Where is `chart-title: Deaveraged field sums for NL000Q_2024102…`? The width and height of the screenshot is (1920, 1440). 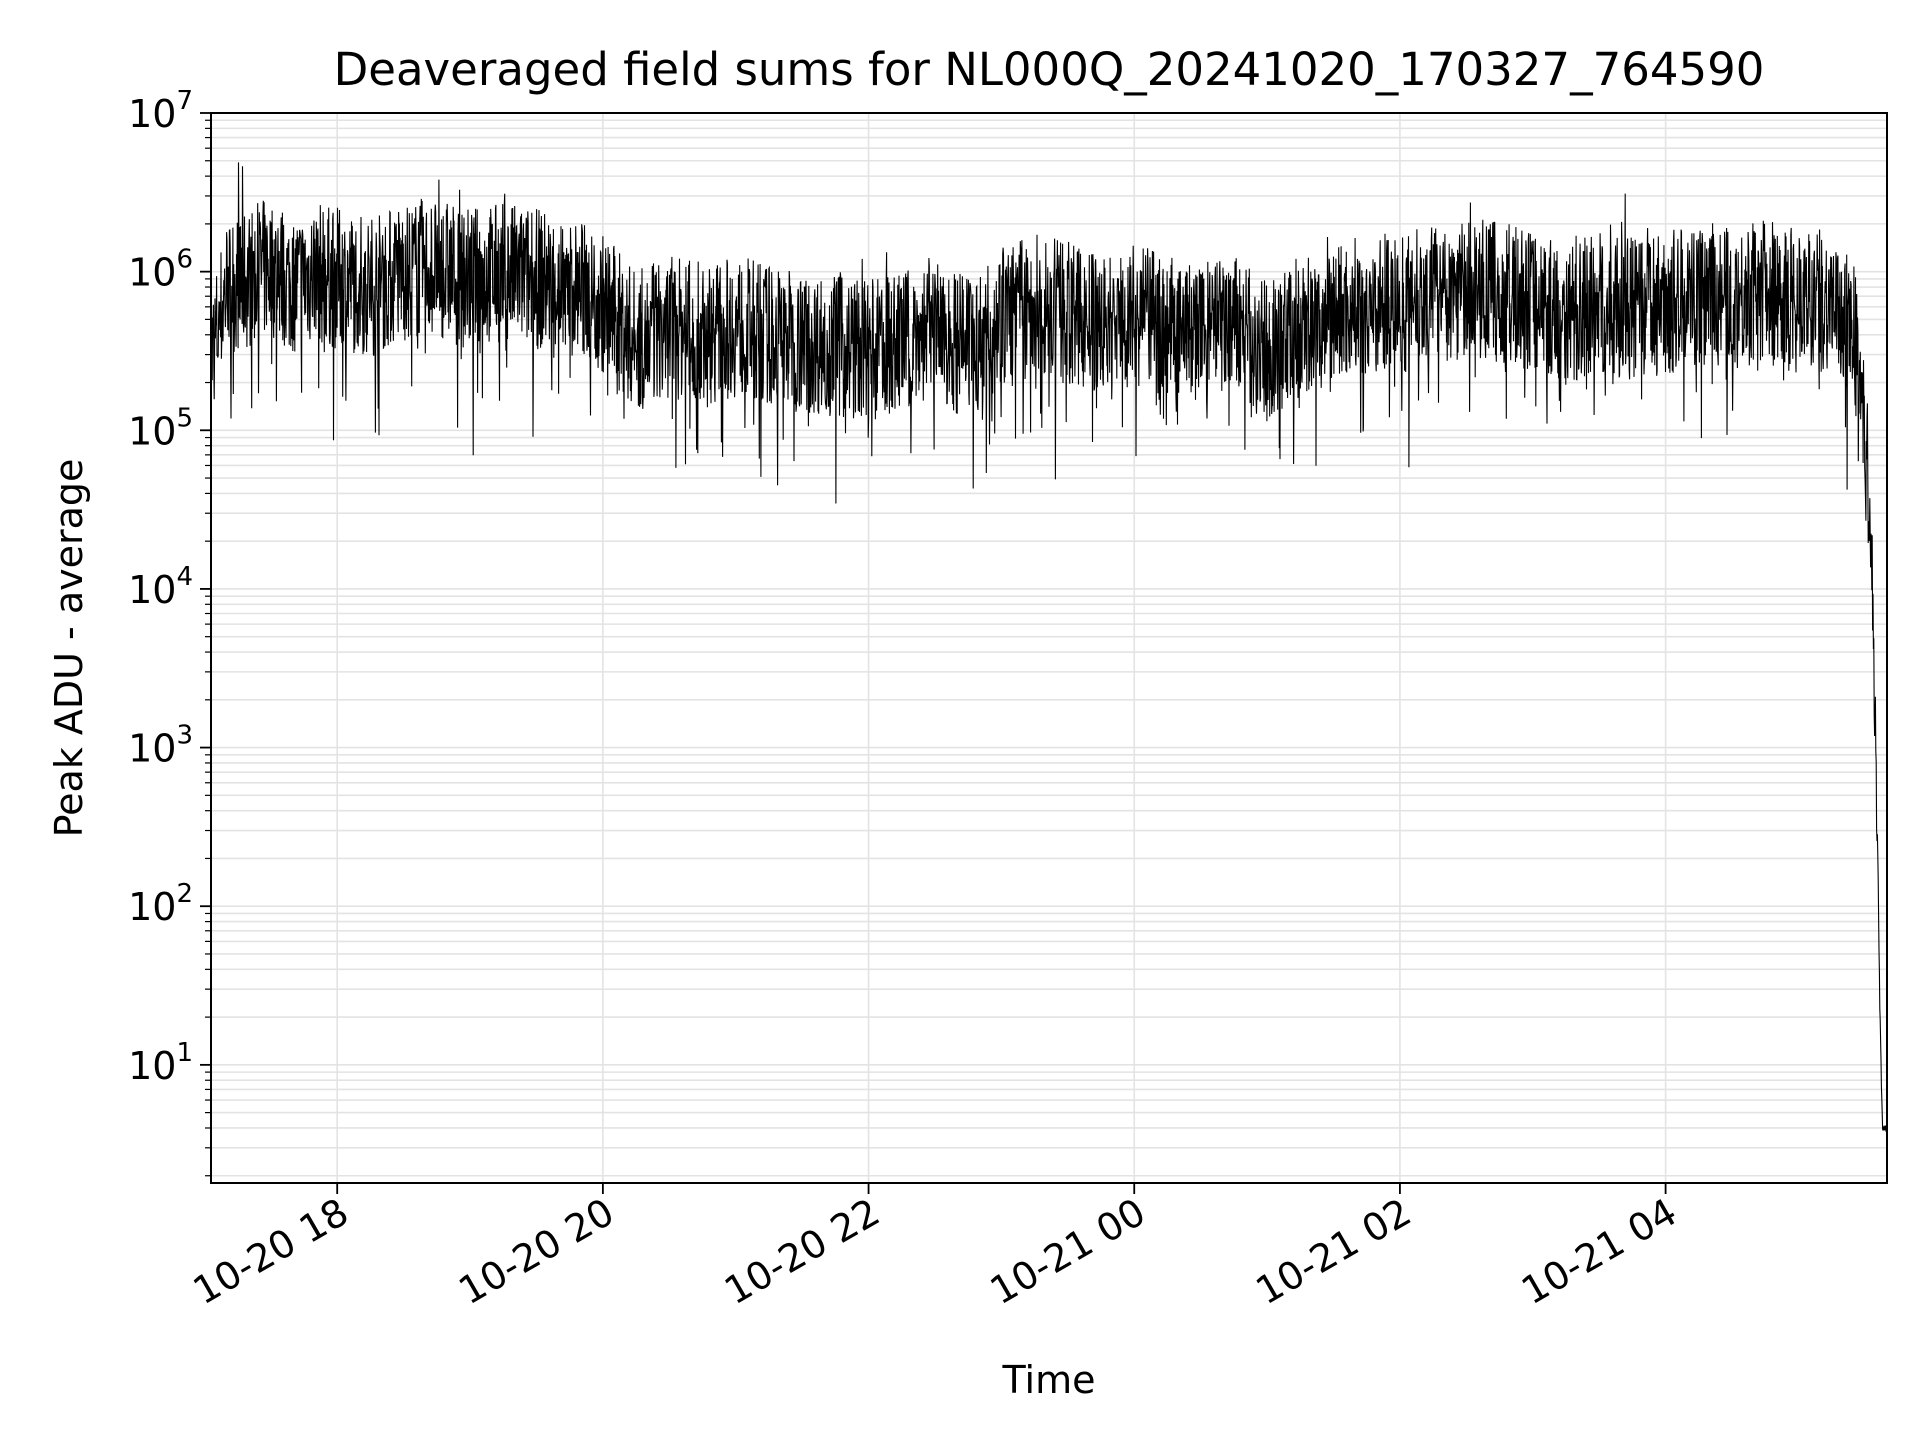
chart-title: Deaveraged field sums for NL000Q_2024102… is located at coordinates (1049, 69).